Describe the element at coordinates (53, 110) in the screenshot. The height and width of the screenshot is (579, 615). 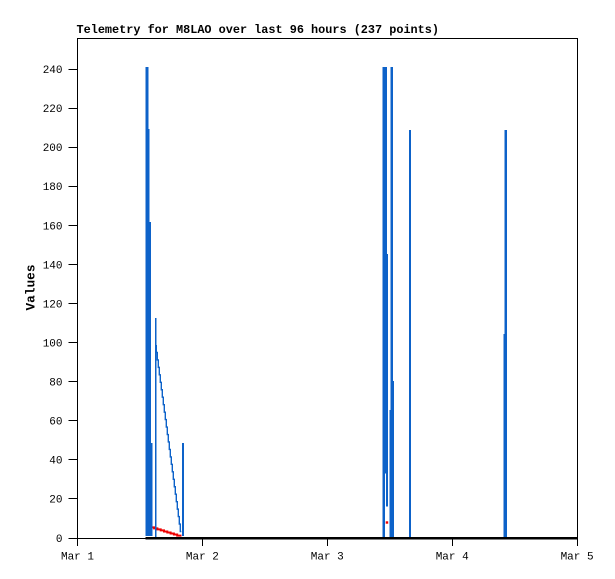
I see `svg-text: 220` at that location.